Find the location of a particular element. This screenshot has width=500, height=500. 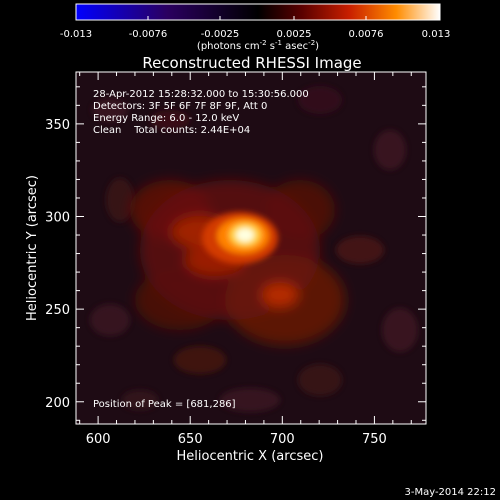

info-detectors: Detectors: 3F 5F 6F 7F 8F 9F, Att 0 is located at coordinates (180, 106).